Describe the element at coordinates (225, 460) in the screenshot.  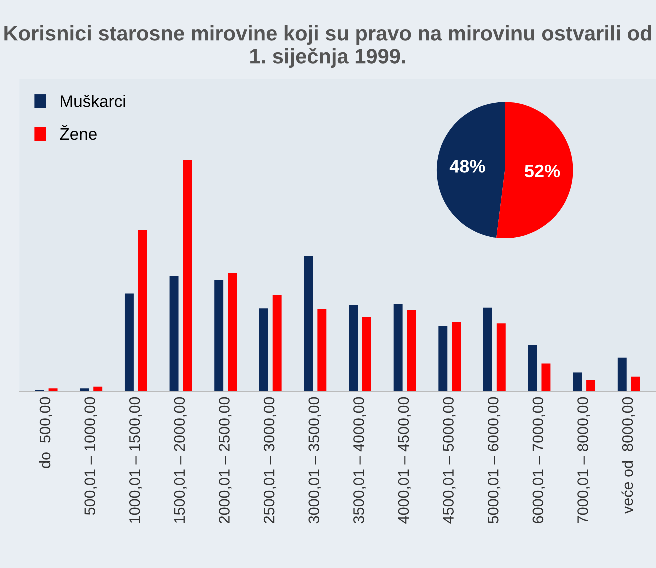
I see `x-tick-label: 2000,01 – 2500,00` at that location.